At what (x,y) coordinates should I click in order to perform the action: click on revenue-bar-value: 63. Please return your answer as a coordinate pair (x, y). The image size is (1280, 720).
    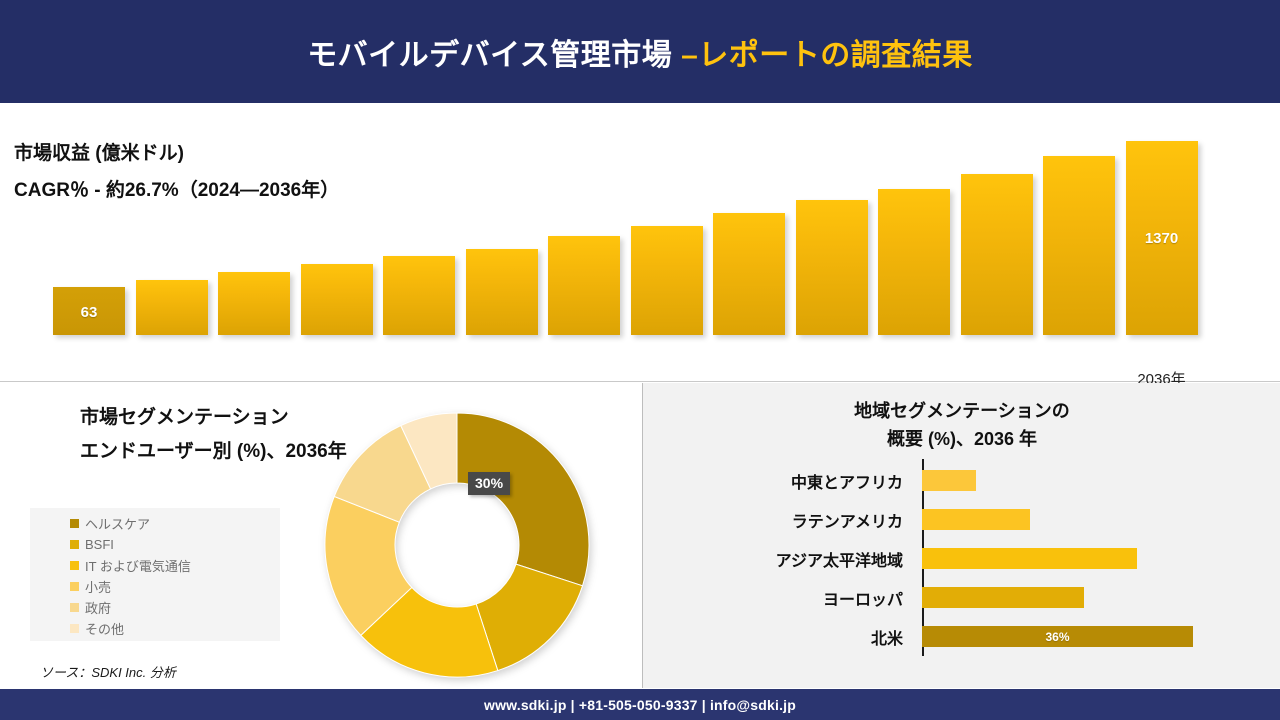
    Looking at the image, I should click on (89, 312).